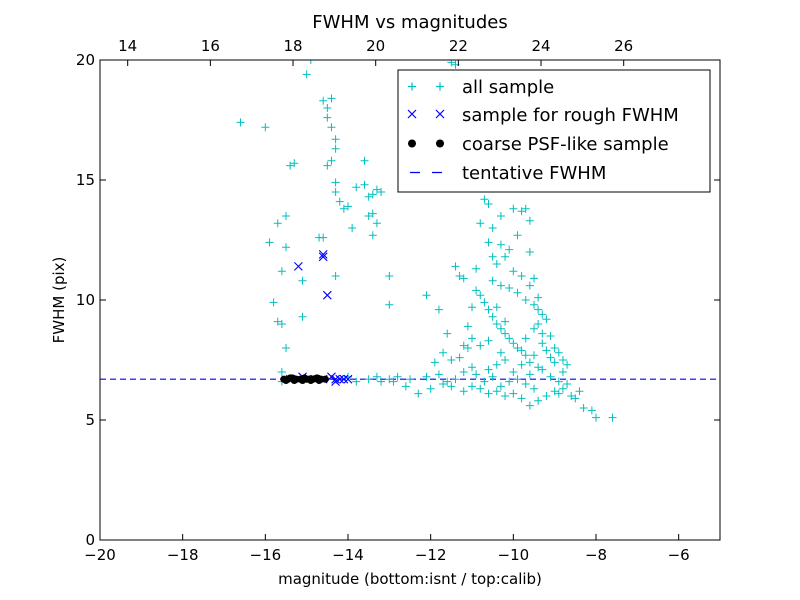 This screenshot has width=800, height=600. Describe the element at coordinates (508, 87) in the screenshot. I see `legend-label-all-sample: all sample` at that location.